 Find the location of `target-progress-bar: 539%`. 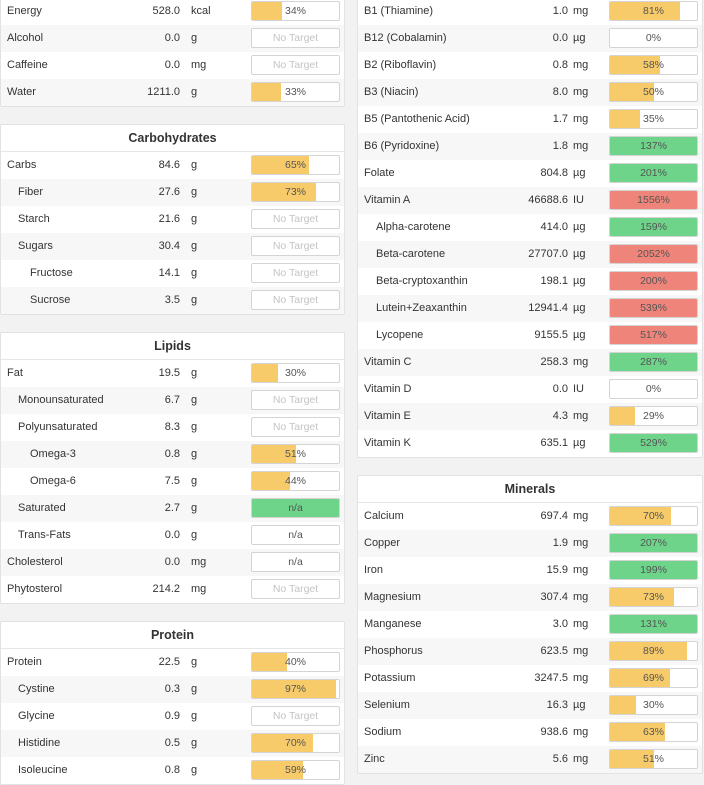

target-progress-bar: 539% is located at coordinates (653, 308).